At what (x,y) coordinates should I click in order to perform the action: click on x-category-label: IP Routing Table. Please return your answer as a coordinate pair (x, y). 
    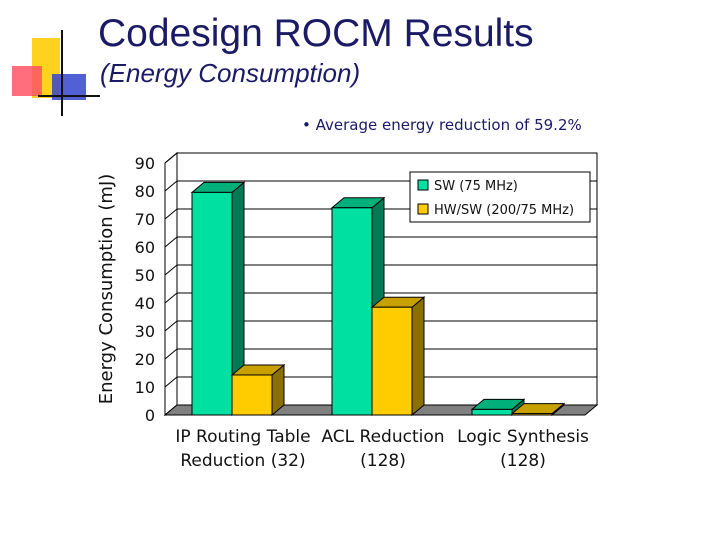
    Looking at the image, I should click on (242, 437).